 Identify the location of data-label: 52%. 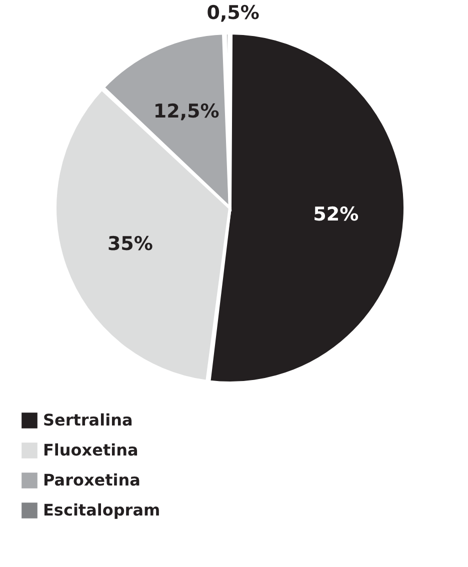
(336, 215).